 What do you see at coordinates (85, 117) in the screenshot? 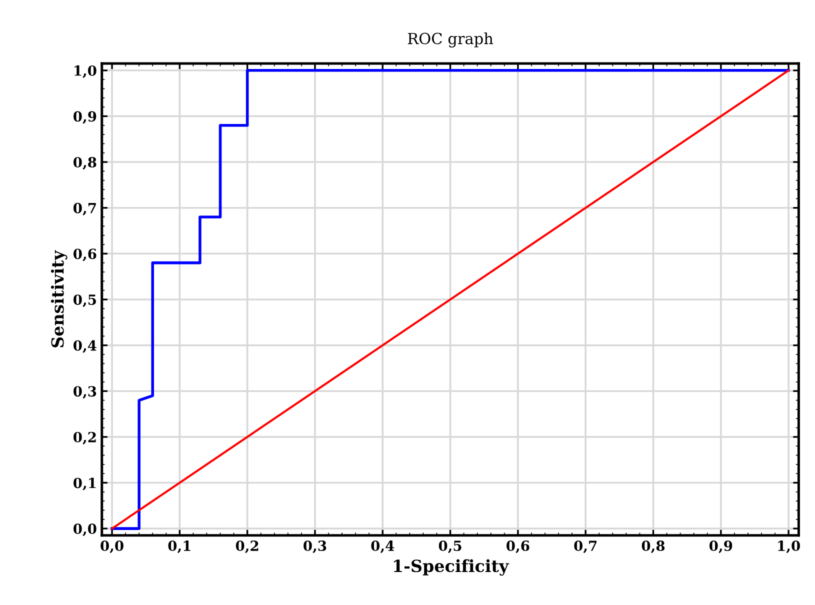
I see `y-tick-label: 0,9` at bounding box center [85, 117].